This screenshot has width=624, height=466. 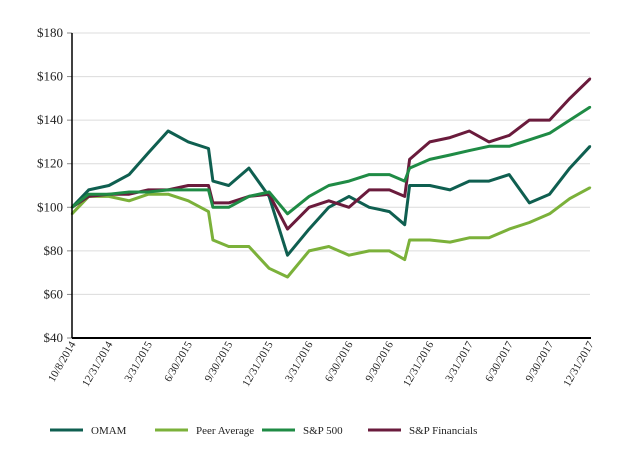 What do you see at coordinates (258, 364) in the screenshot?
I see `x-tick-label: 12/31/2015` at bounding box center [258, 364].